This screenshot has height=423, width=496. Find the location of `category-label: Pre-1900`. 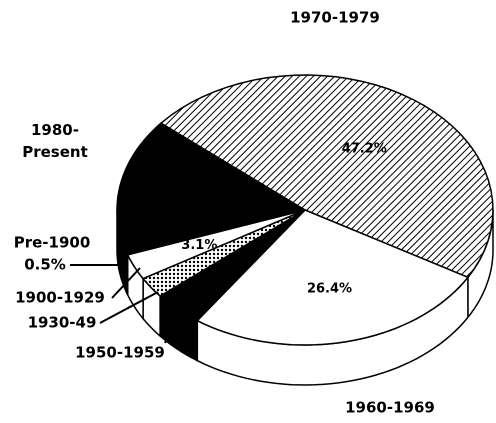

category-label: Pre-1900 is located at coordinates (52, 243).